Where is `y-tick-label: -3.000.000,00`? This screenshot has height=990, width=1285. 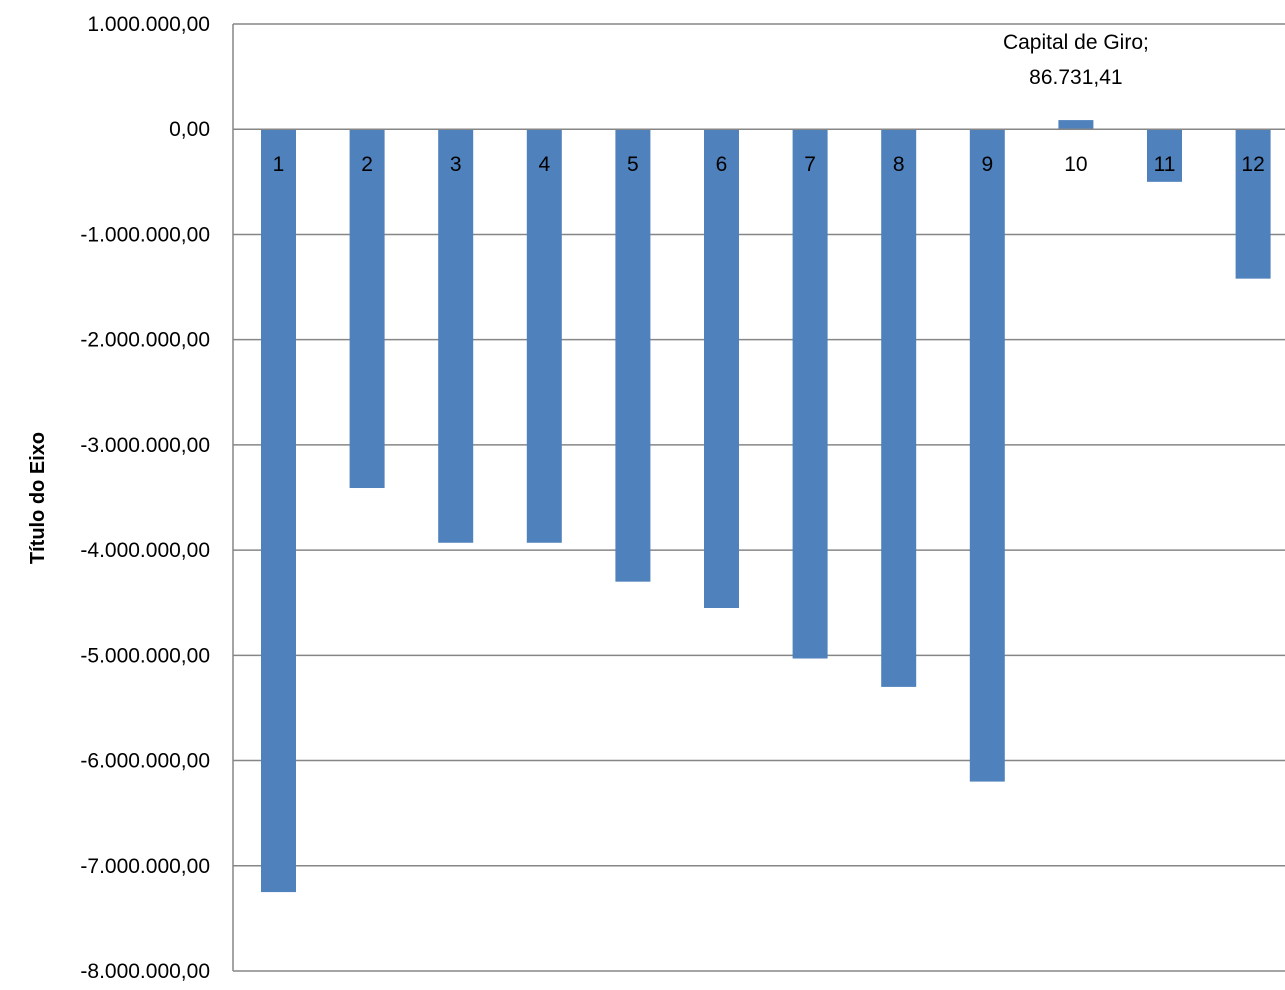 y-tick-label: -3.000.000,00 is located at coordinates (145, 445).